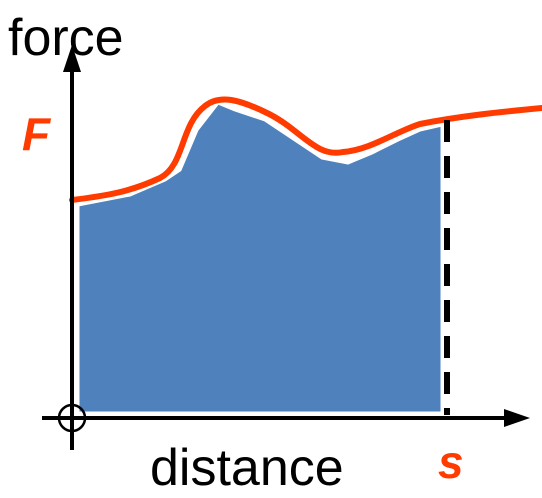 This screenshot has height=498, width=542. What do you see at coordinates (72, 58) in the screenshot?
I see `y-axis-arrowhead` at bounding box center [72, 58].